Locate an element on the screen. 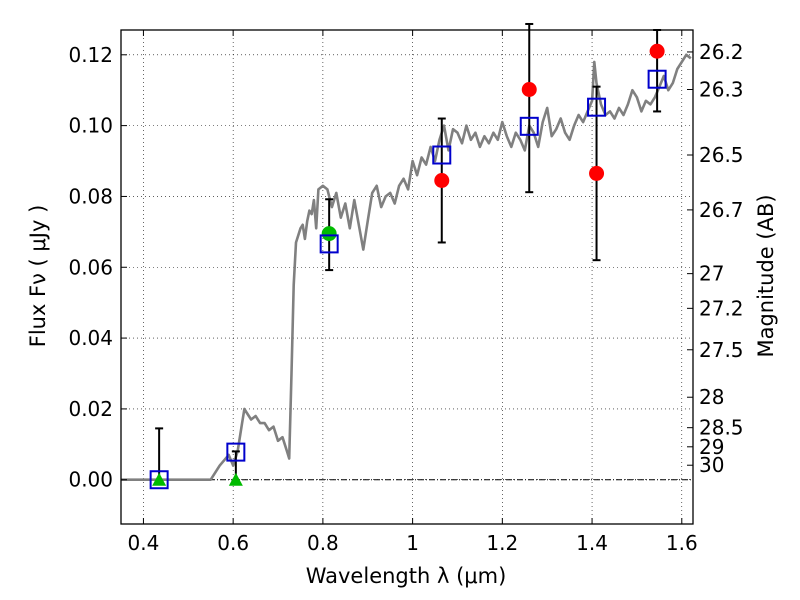 This screenshot has width=800, height=600. y2-tick-label: 26.3 is located at coordinates (721, 89).